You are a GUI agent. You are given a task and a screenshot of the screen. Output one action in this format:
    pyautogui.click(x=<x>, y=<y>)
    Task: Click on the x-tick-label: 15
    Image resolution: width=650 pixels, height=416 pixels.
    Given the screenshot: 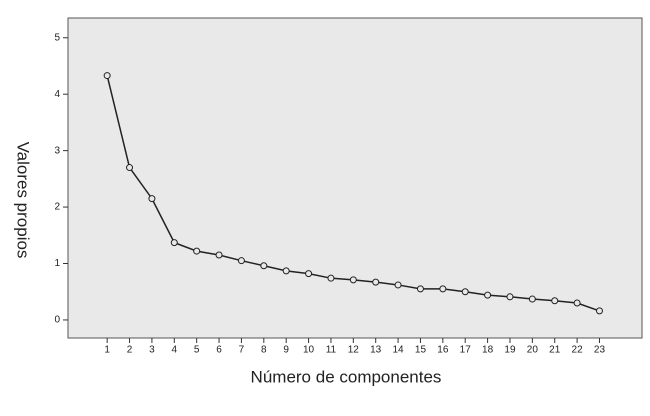 What is the action you would take?
    pyautogui.click(x=421, y=350)
    